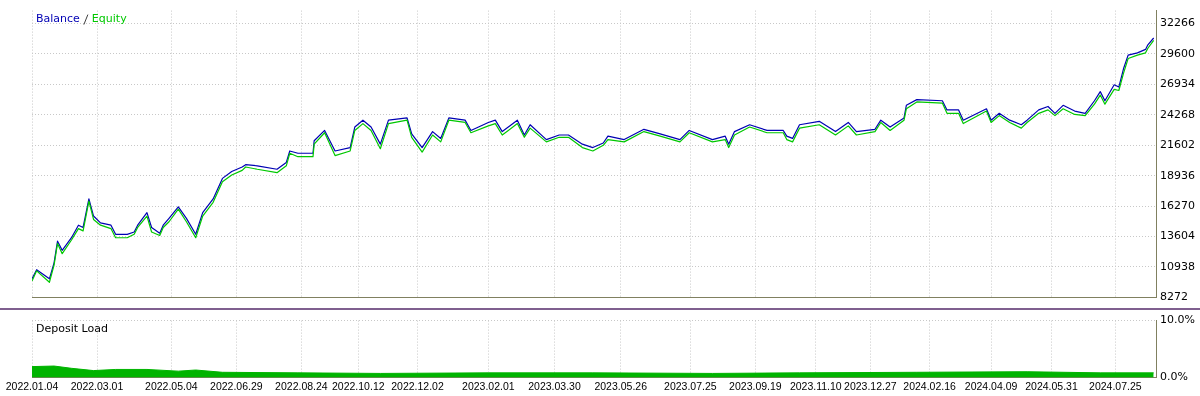  What do you see at coordinates (1174, 377) in the screenshot?
I see `y-tick-label: 0.0%` at bounding box center [1174, 377].